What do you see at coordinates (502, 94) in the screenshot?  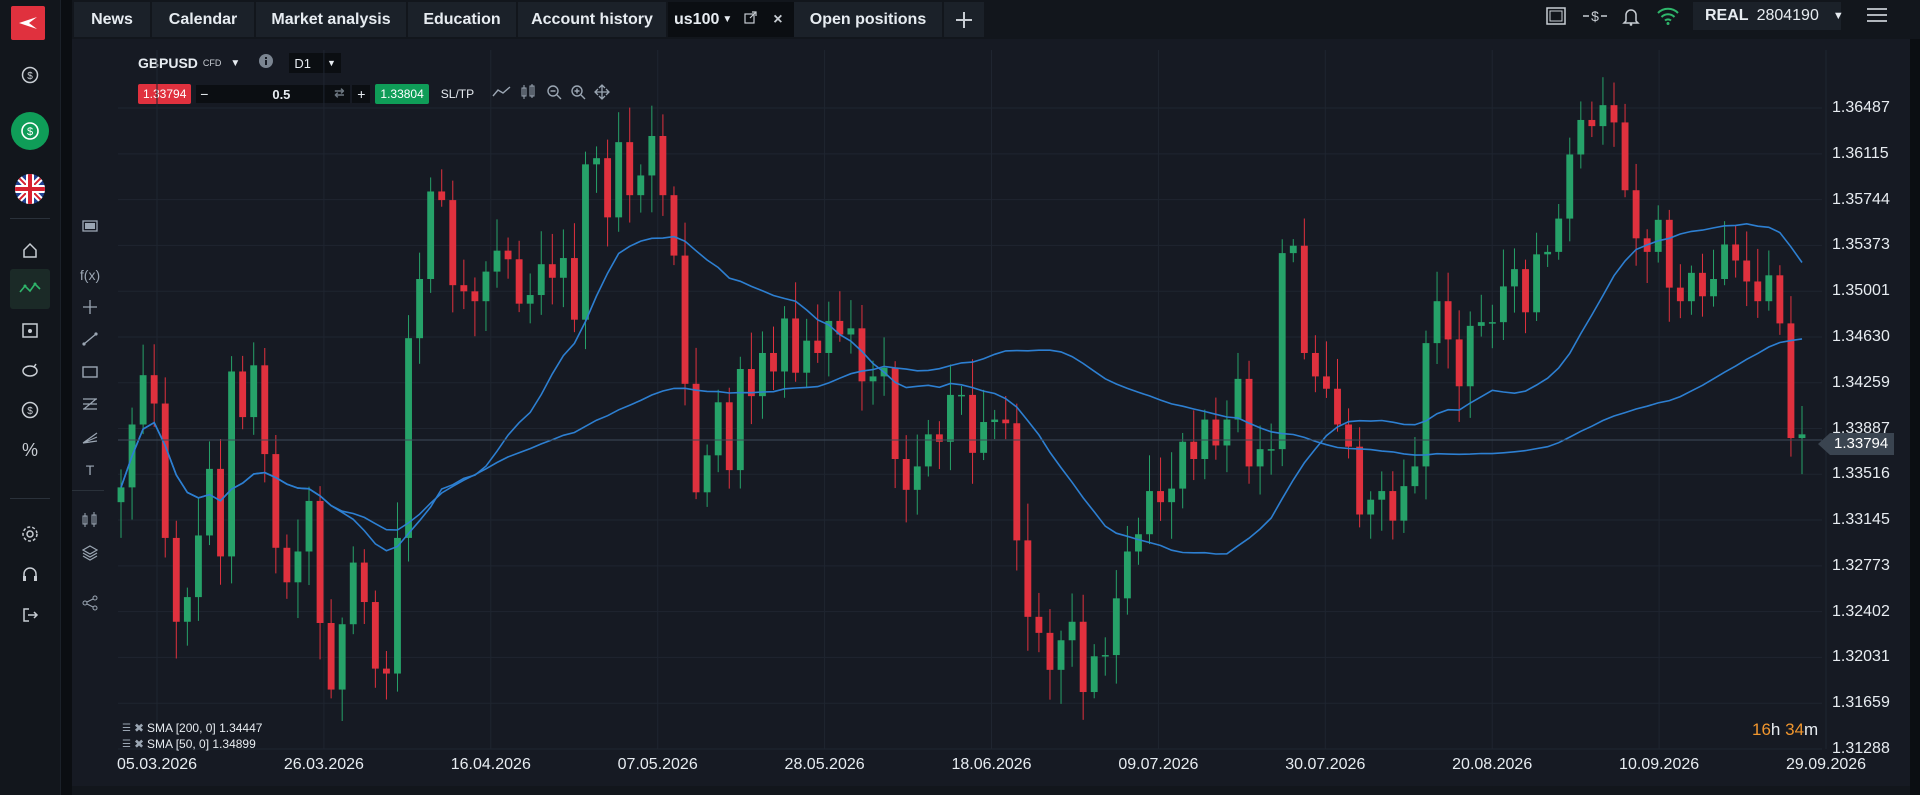 I see `line-chart-icon` at bounding box center [502, 94].